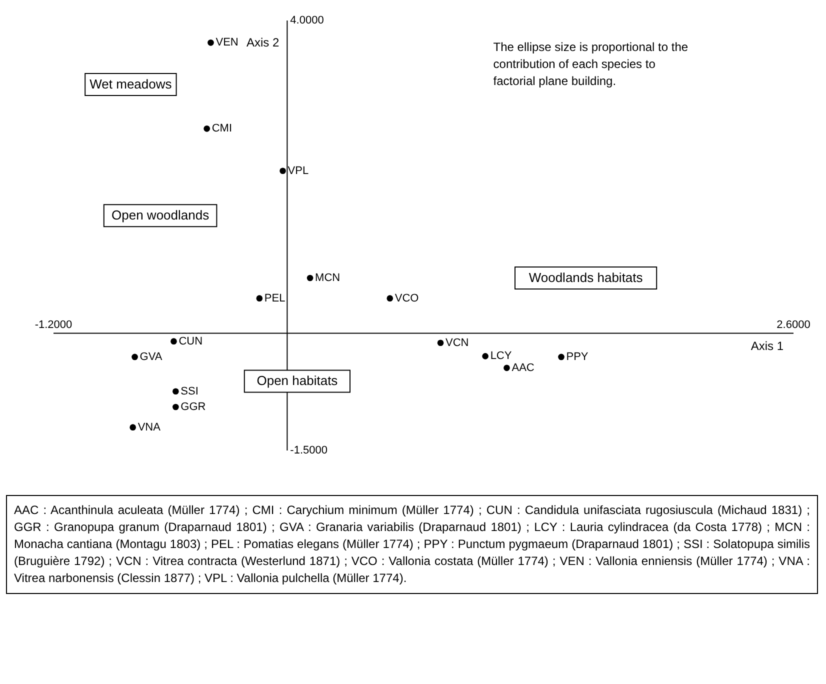 The image size is (826, 684). I want to click on x-axis-title: Axis 1, so click(767, 346).